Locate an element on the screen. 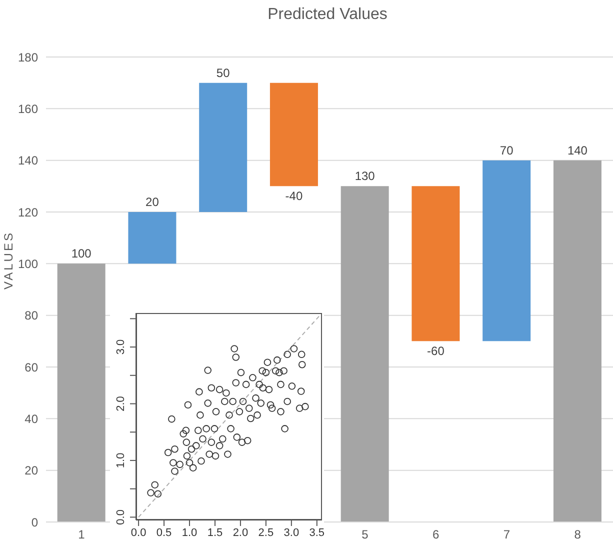 The width and height of the screenshot is (613, 558). x-tick-label: 7 is located at coordinates (506, 535).